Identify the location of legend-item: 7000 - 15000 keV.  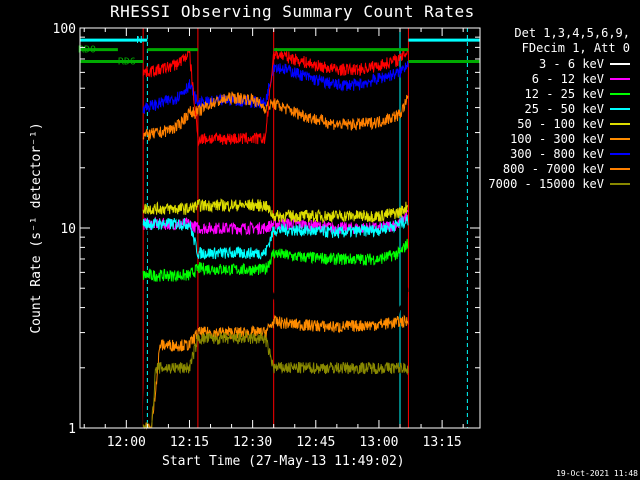
(559, 183).